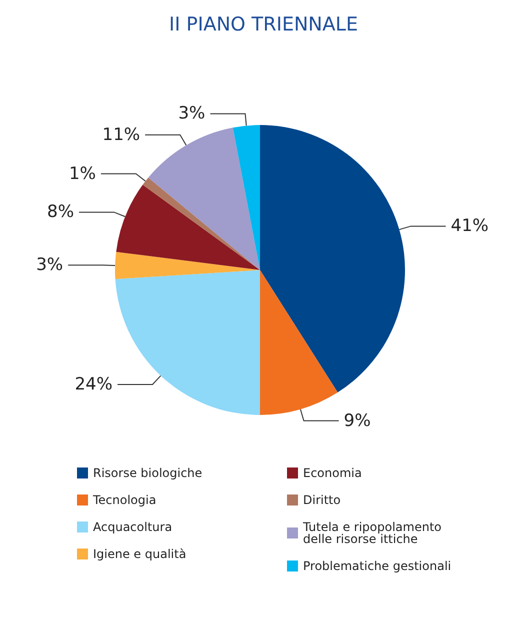 The width and height of the screenshot is (527, 638). What do you see at coordinates (377, 566) in the screenshot?
I see `legend-label: Problematiche gestionali` at bounding box center [377, 566].